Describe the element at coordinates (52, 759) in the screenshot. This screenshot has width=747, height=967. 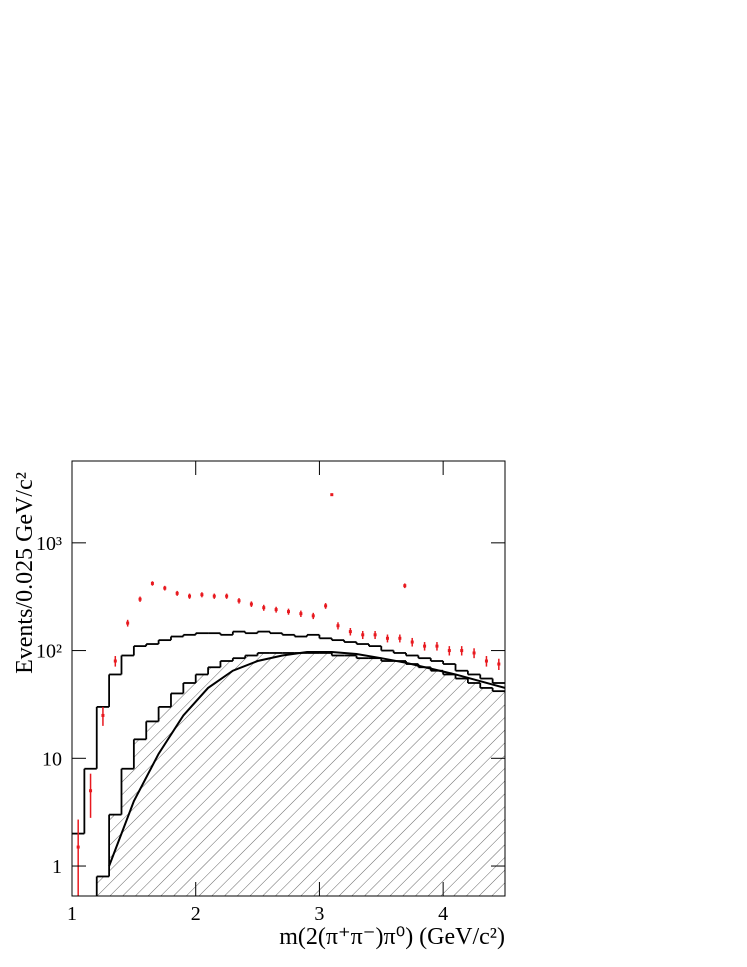
I see `y-tick-label: 10` at that location.